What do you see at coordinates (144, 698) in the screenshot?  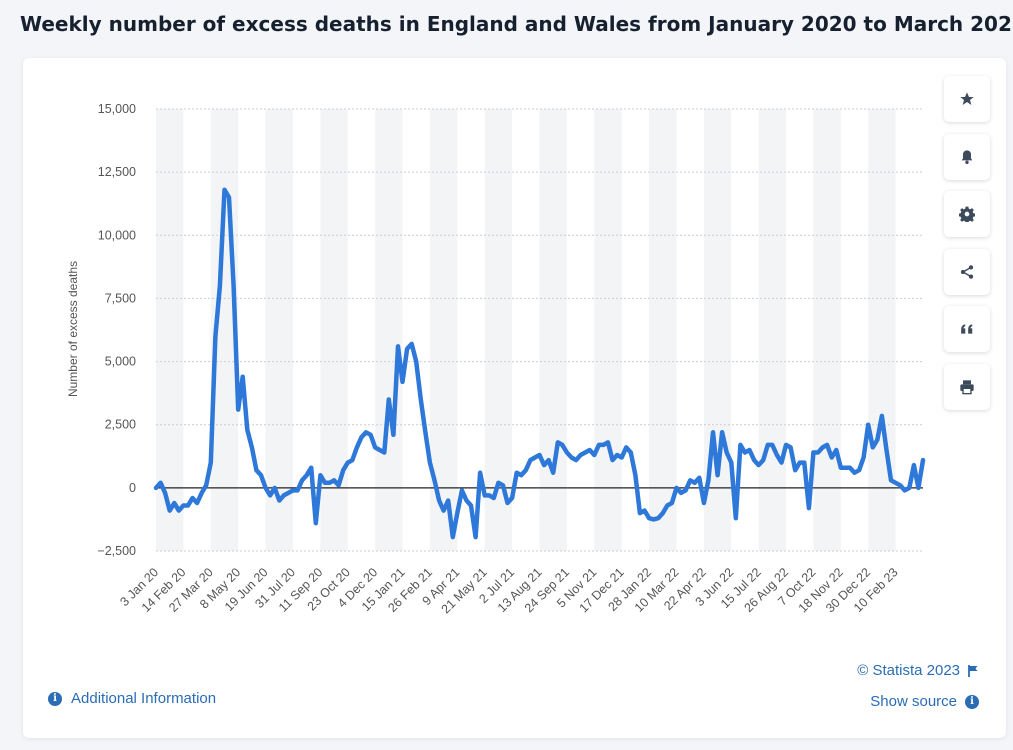 I see `additional-information-label: Additional Information` at bounding box center [144, 698].